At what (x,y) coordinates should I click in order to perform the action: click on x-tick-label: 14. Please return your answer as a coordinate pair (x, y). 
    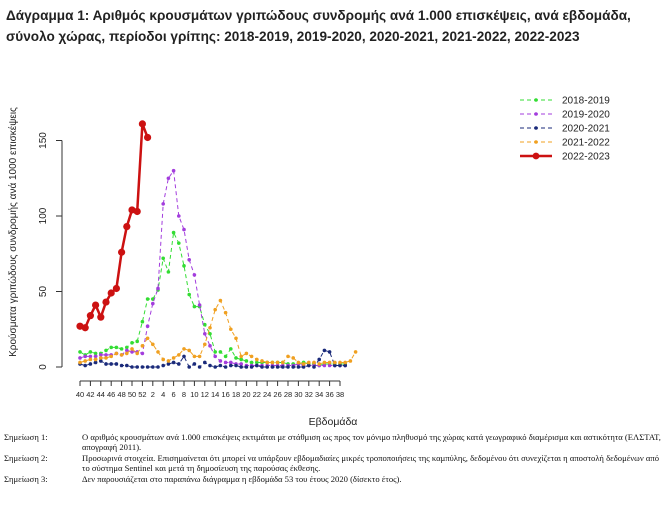
    Looking at the image, I should click on (215, 394).